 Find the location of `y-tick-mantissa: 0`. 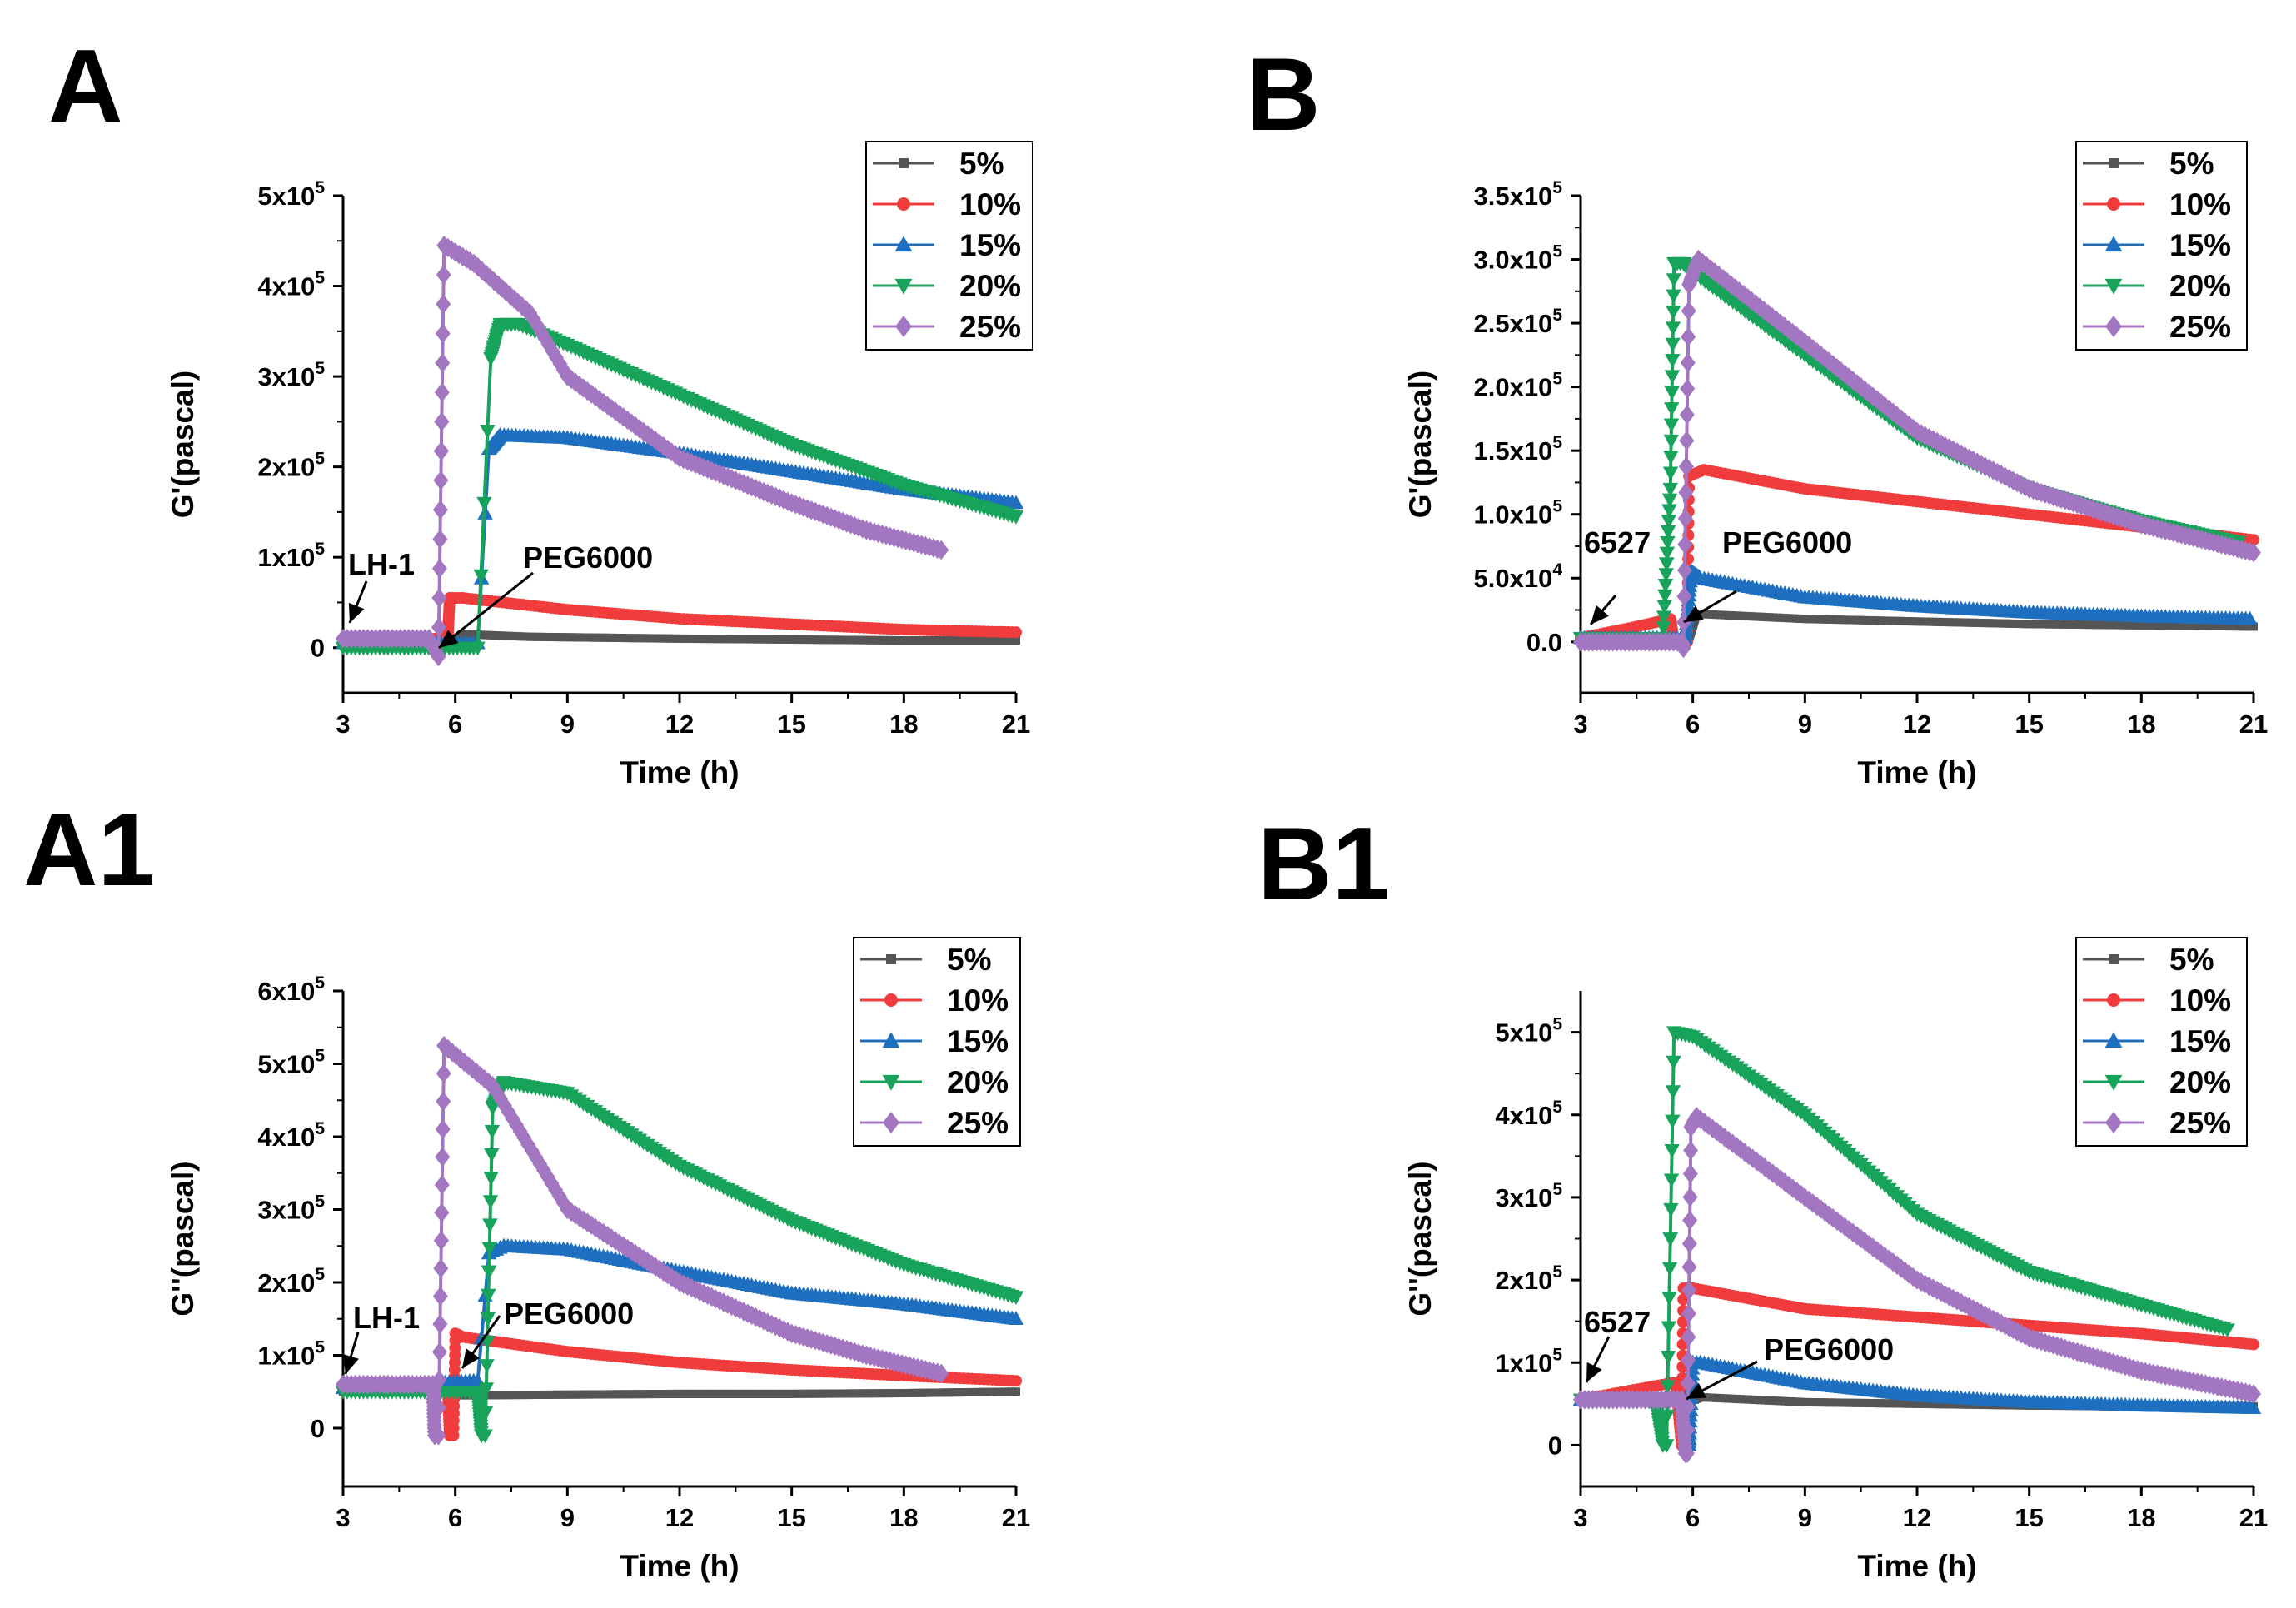

y-tick-mantissa: 0 is located at coordinates (1555, 1445).